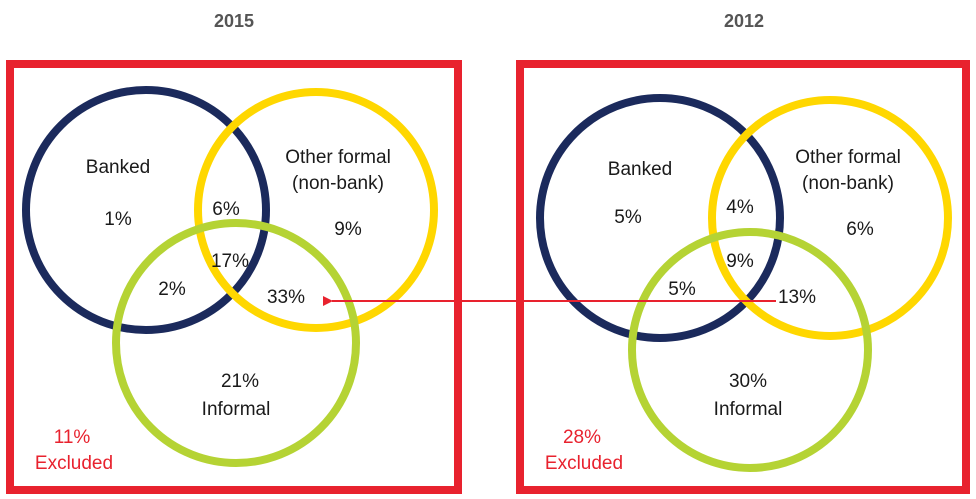 The image size is (976, 499). I want to click on region-value: 2%, so click(172, 289).